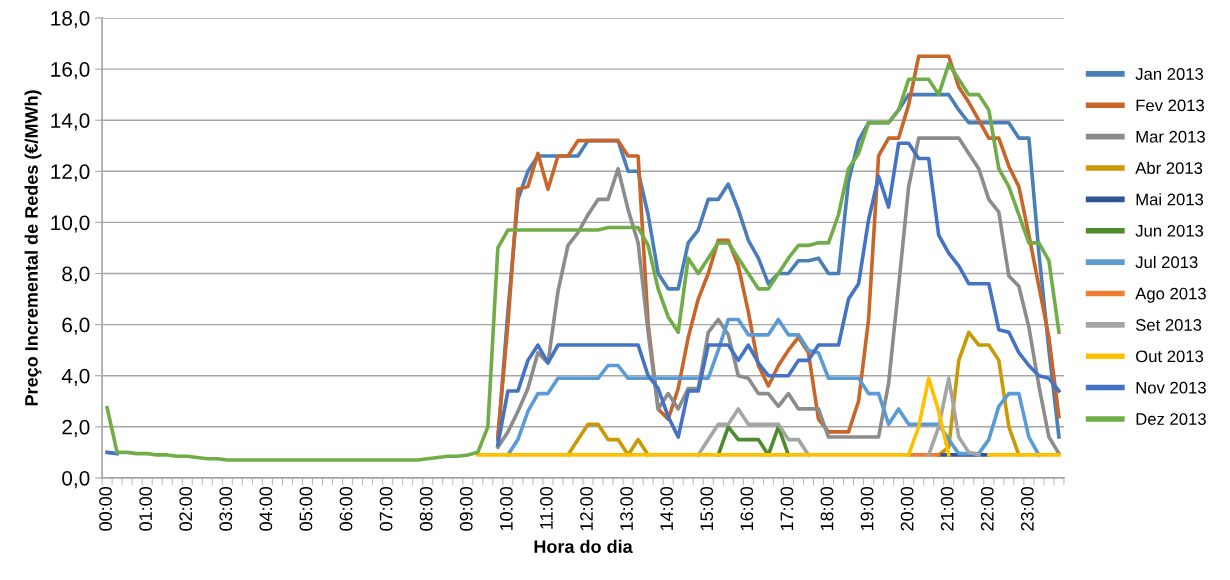  Describe the element at coordinates (70, 173) in the screenshot. I see `y-tick-label: 12,0` at that location.